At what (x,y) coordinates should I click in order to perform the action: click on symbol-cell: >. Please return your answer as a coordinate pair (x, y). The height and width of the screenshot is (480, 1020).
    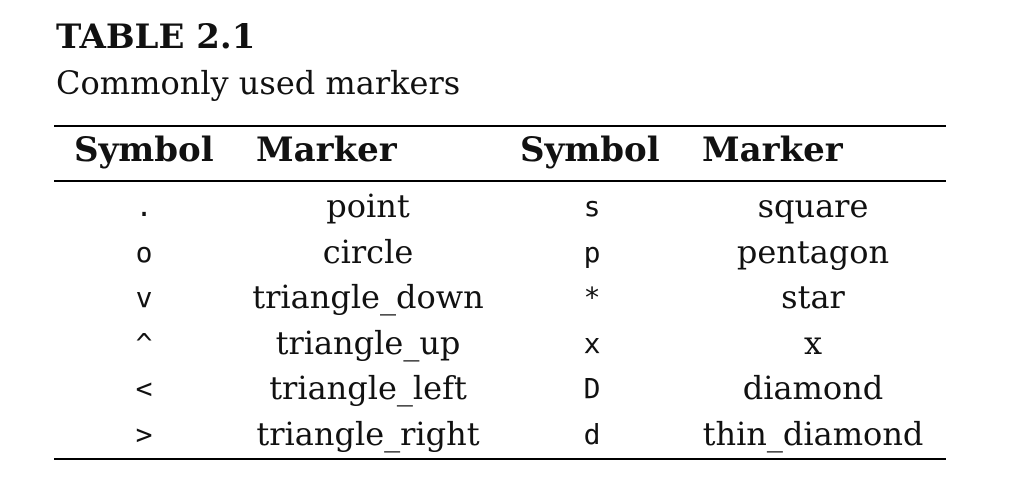
    Looking at the image, I should click on (144, 434).